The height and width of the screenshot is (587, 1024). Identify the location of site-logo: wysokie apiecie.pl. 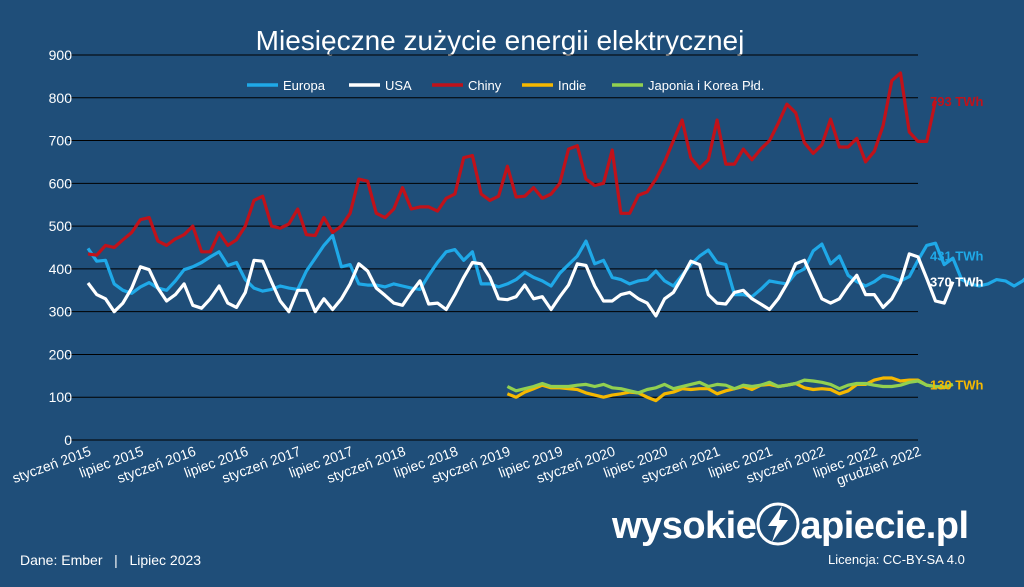
(790, 525).